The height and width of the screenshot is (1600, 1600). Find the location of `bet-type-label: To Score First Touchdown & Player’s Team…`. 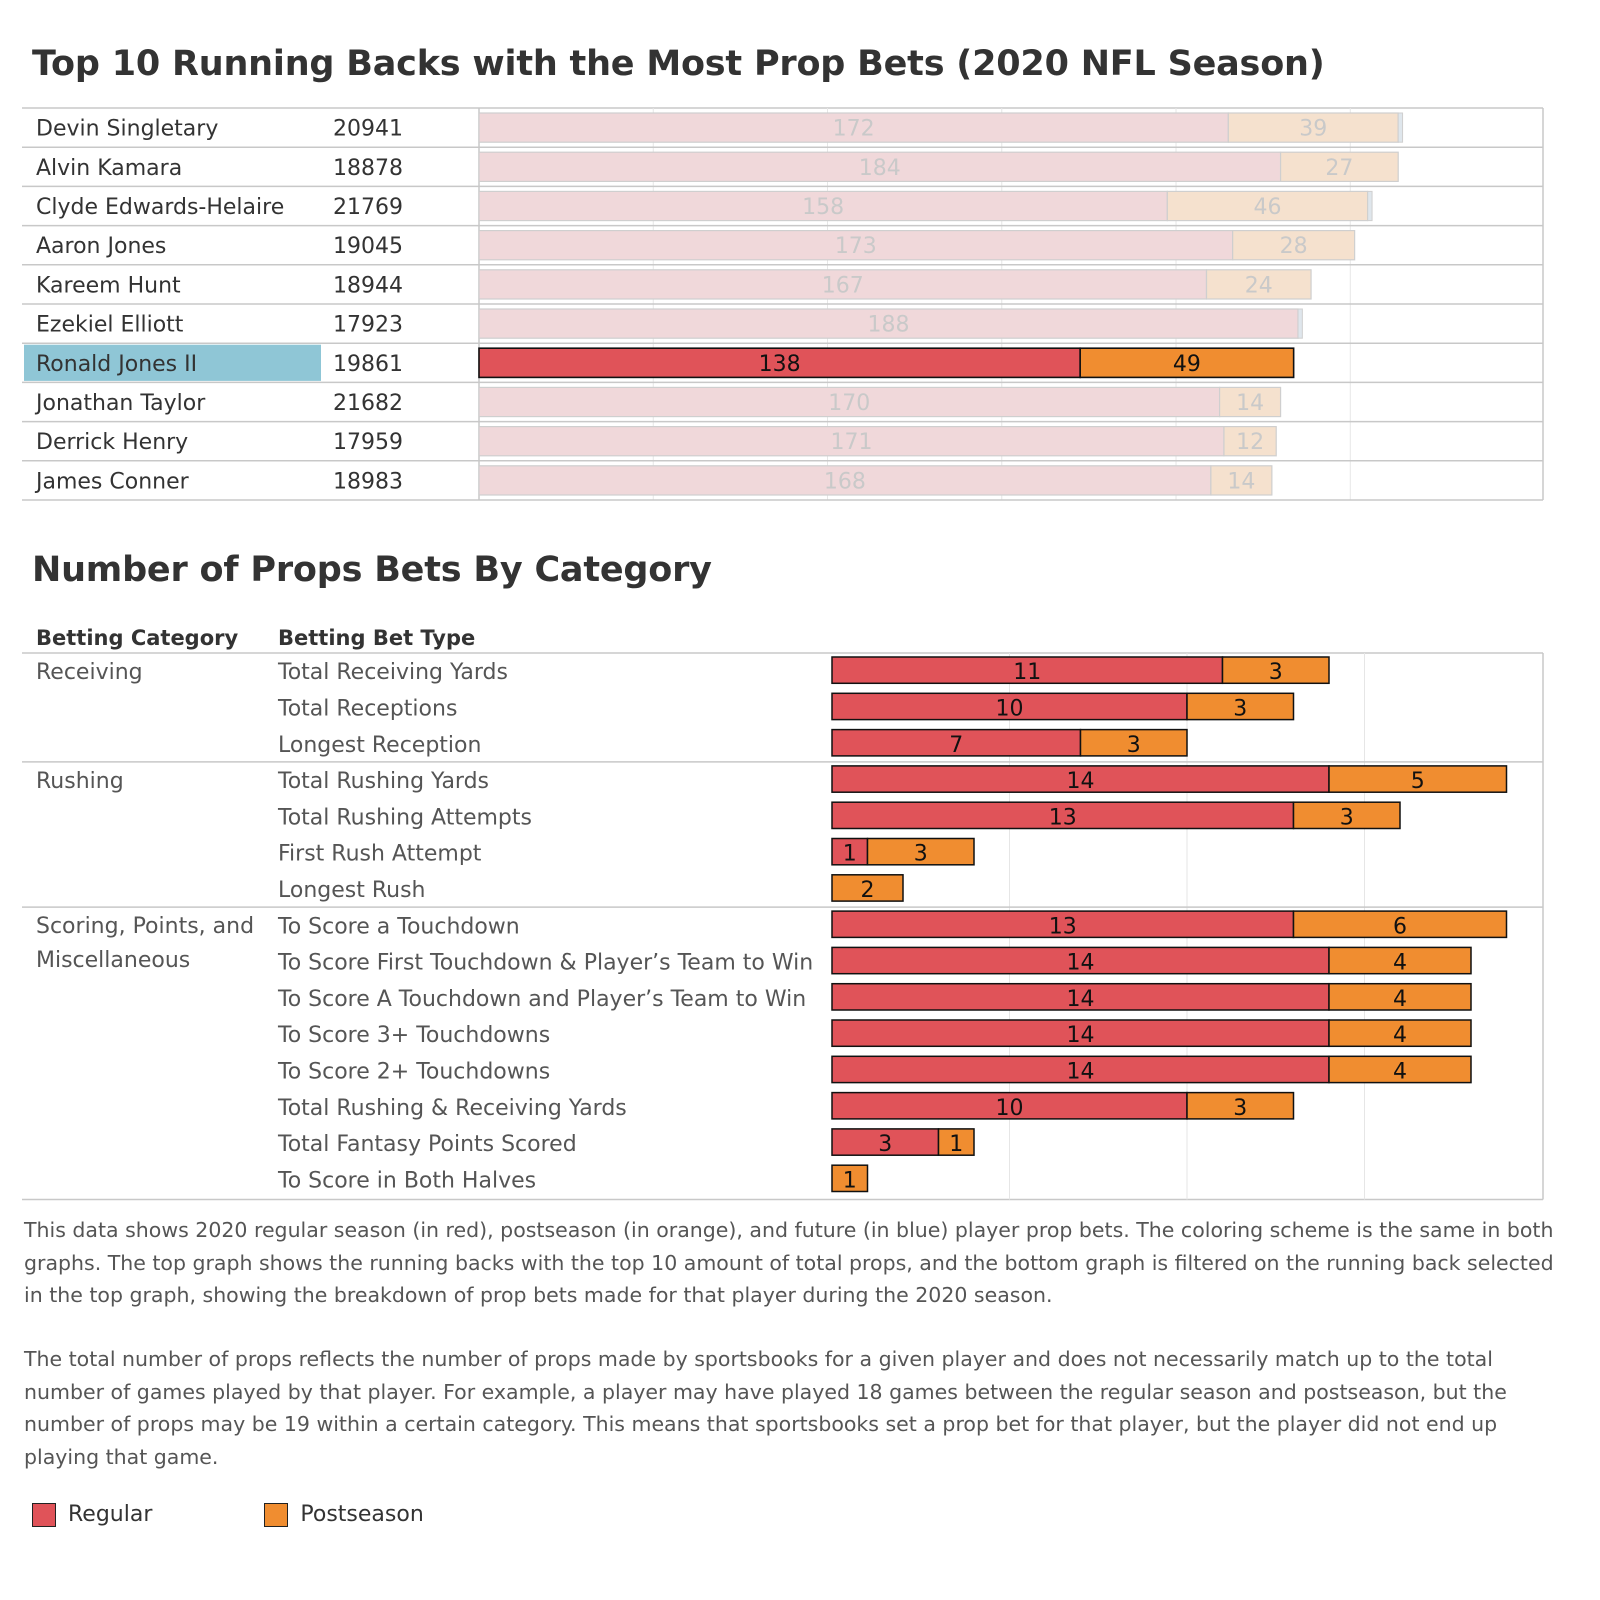

bet-type-label: To Score First Touchdown & Player’s Team… is located at coordinates (545, 963).